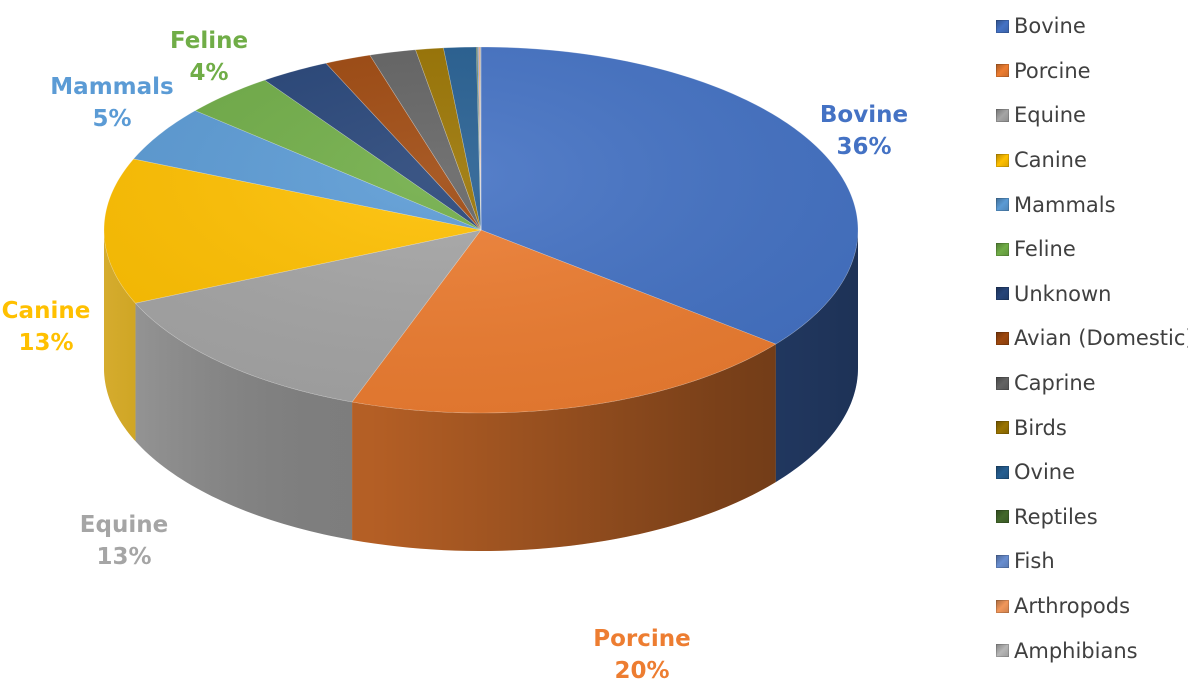  I want to click on legend-label: Feline, so click(1045, 249).